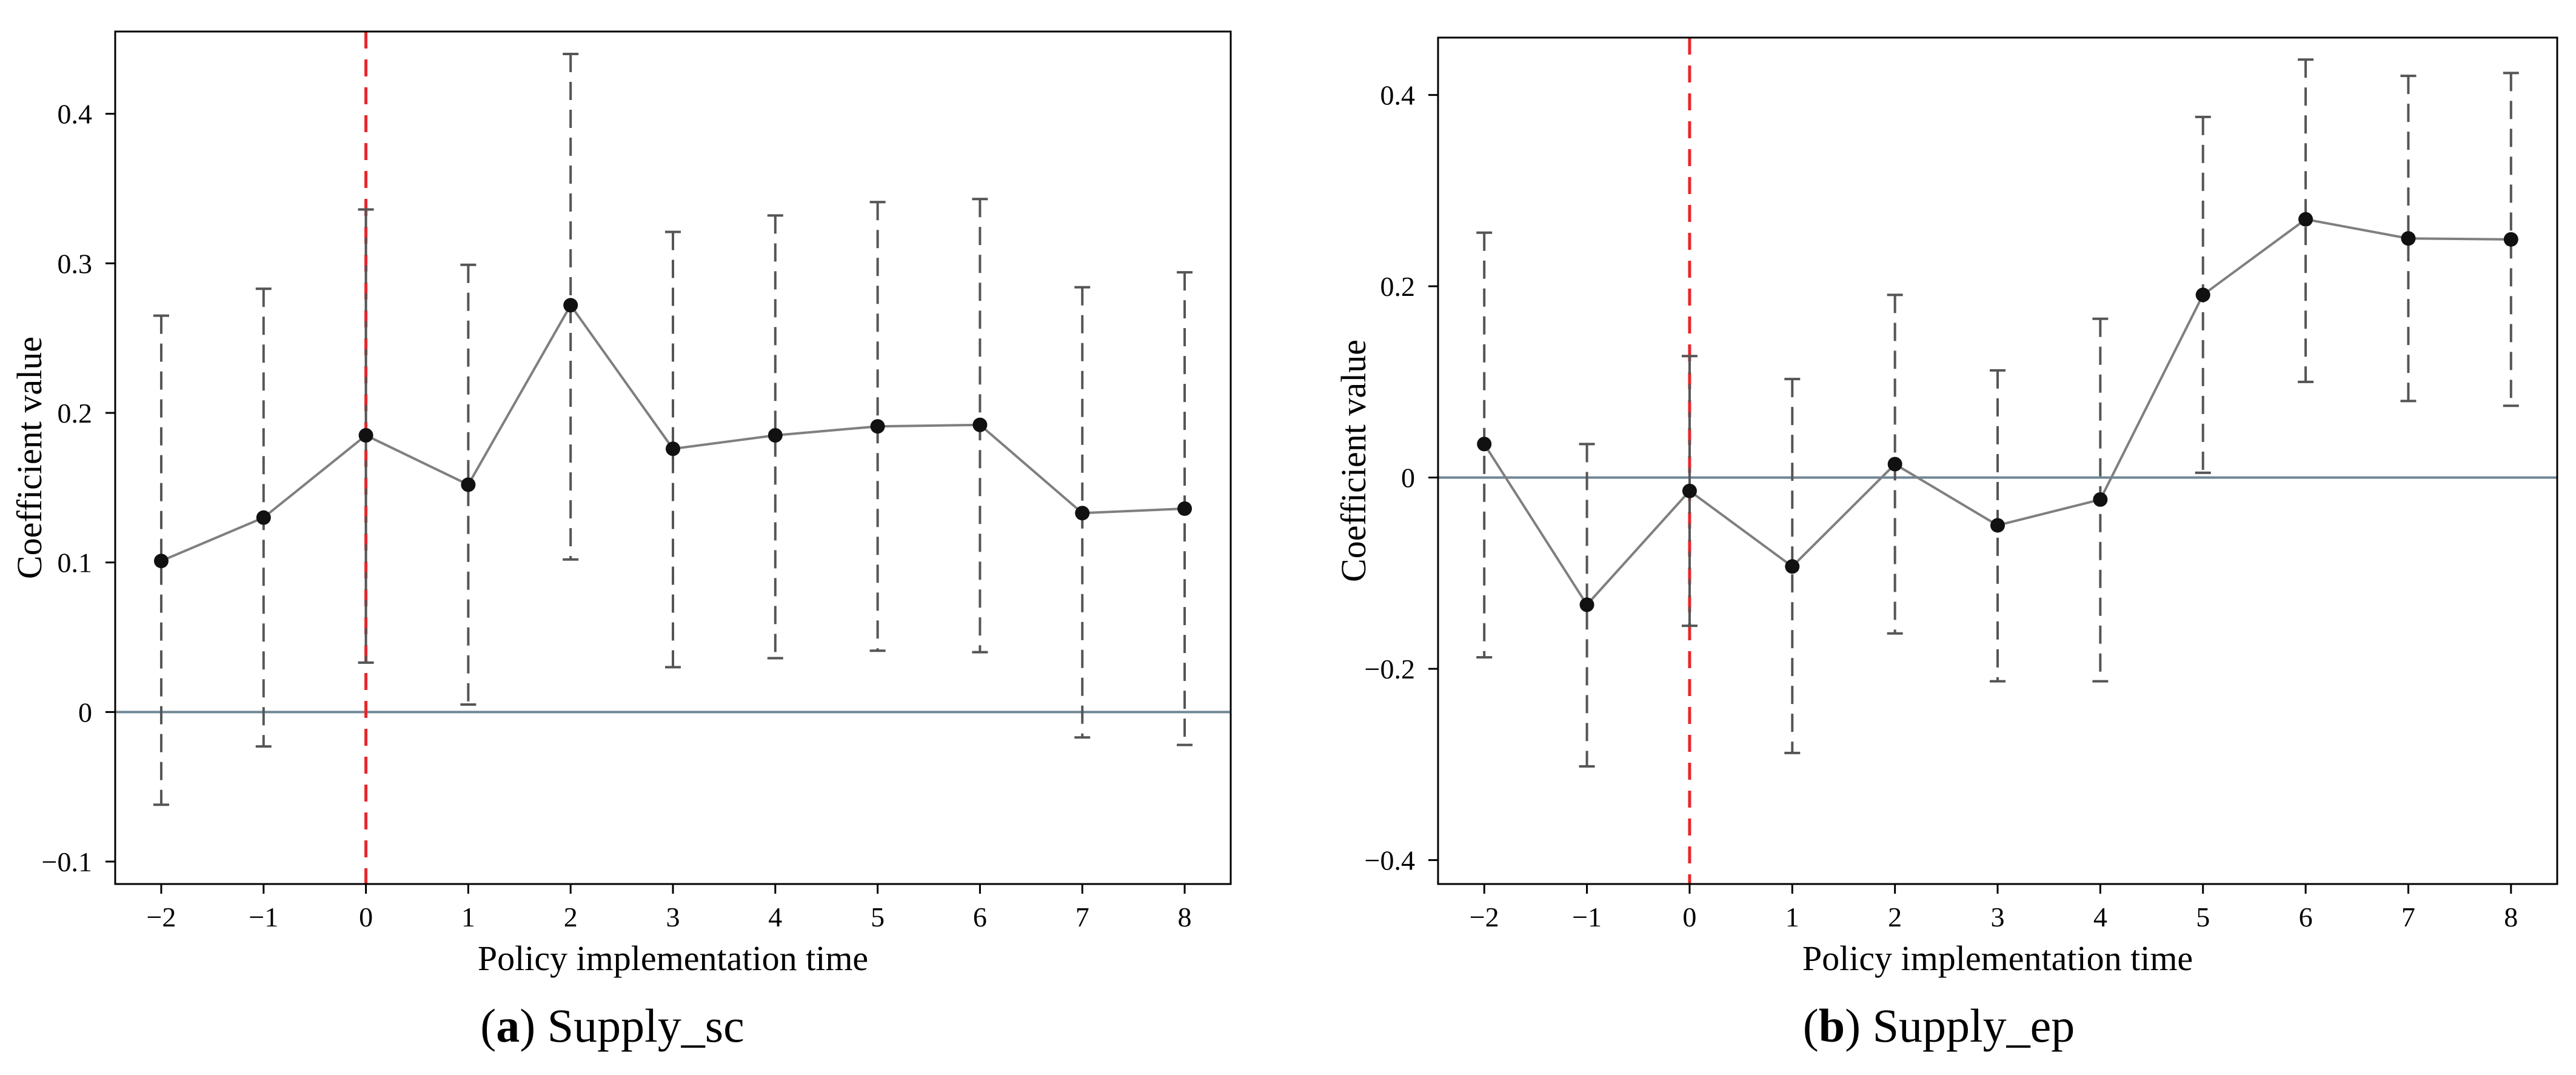 The width and height of the screenshot is (2576, 1075). I want to click on caption-letter: b, so click(1832, 1025).